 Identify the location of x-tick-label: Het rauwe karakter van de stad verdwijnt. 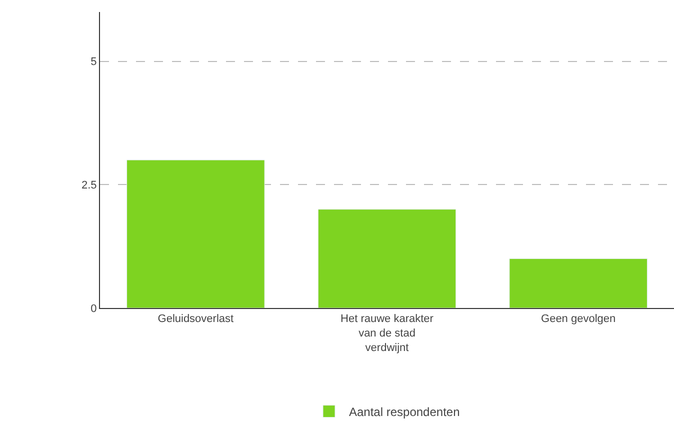
(387, 333).